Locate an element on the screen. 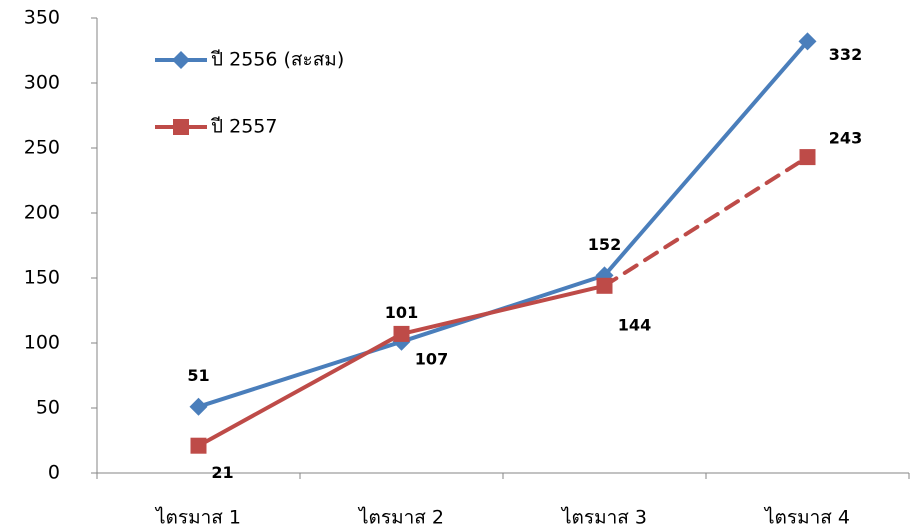  y-tick-label: 100 is located at coordinates (42, 343).